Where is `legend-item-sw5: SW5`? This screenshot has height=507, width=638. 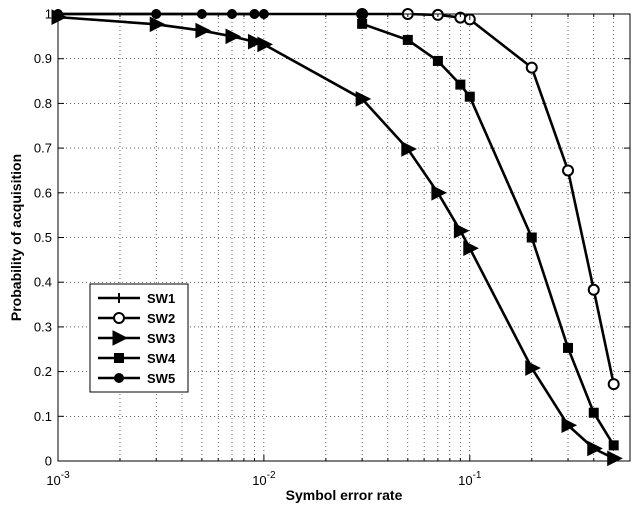 legend-item-sw5: SW5 is located at coordinates (136, 378).